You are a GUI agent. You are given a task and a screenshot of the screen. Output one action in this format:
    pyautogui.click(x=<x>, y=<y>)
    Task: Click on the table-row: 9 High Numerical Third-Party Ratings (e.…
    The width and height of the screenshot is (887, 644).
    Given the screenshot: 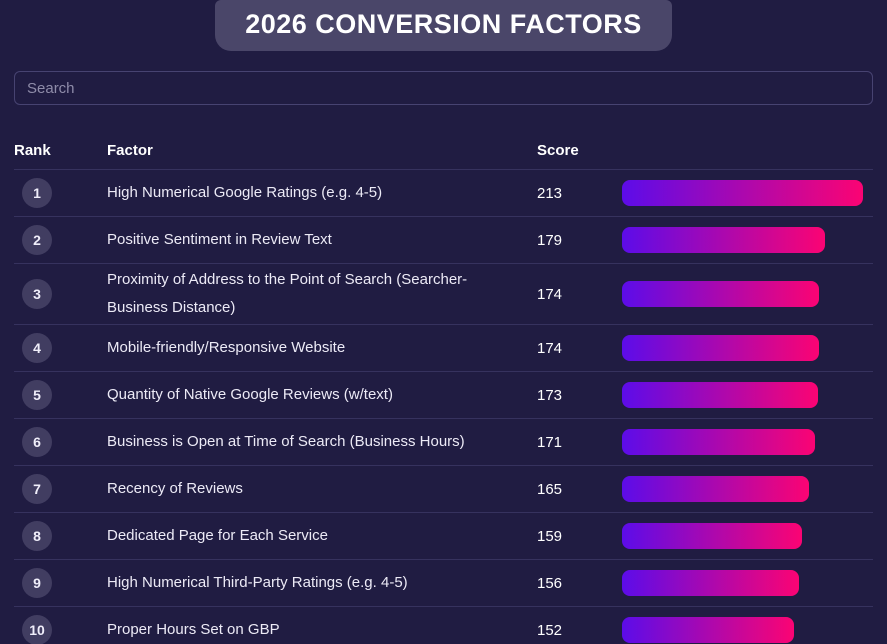 What is the action you would take?
    pyautogui.click(x=443, y=583)
    